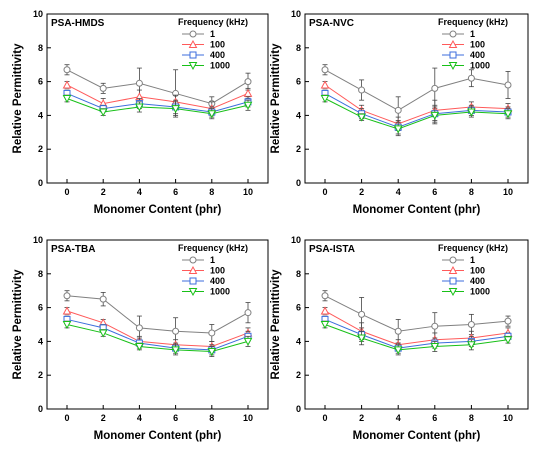 Image resolution: width=550 pixels, height=467 pixels. I want to click on panel-title: PSA-HMDS, so click(78, 23).